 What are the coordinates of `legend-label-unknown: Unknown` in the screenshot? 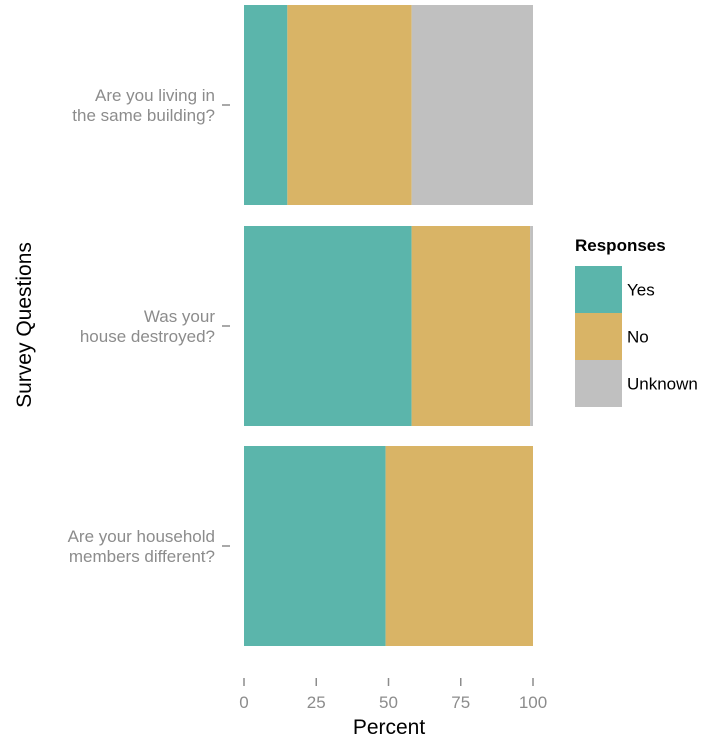 It's located at (662, 384).